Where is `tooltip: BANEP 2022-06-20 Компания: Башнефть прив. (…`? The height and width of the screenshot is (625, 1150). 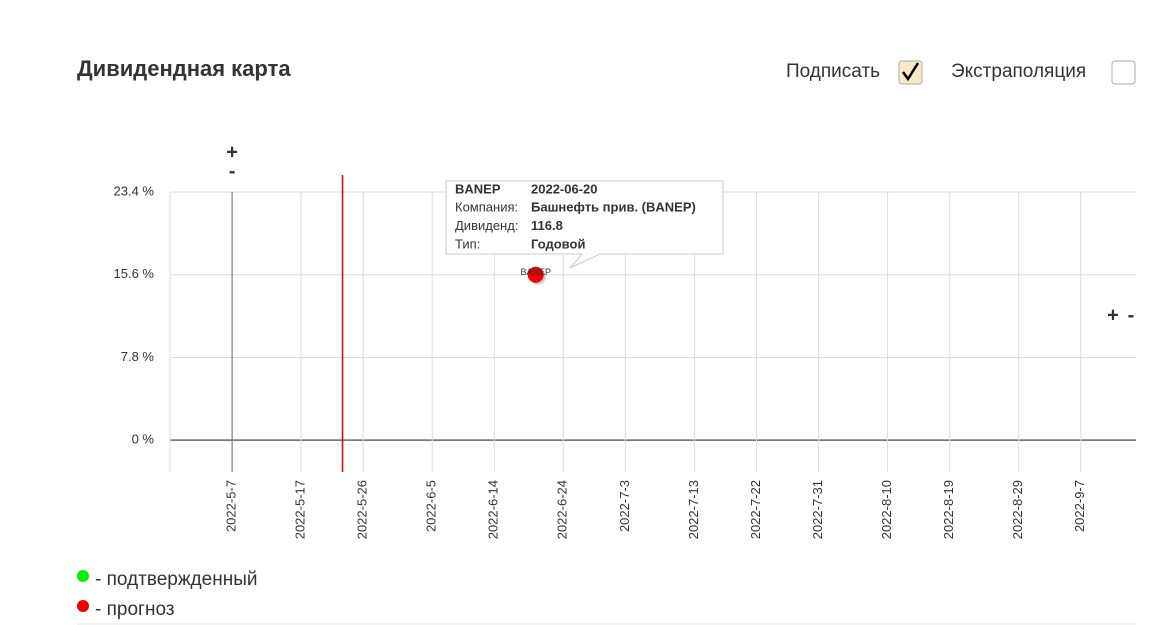
tooltip: BANEP 2022-06-20 Компания: Башнефть прив. (… is located at coordinates (584, 224).